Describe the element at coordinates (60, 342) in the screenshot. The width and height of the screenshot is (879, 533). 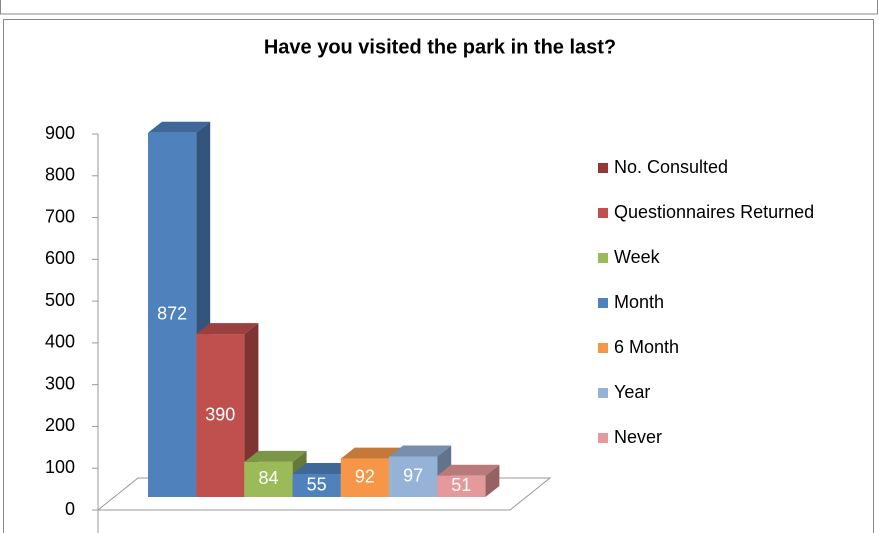
I see `y-tick-label: 400` at that location.